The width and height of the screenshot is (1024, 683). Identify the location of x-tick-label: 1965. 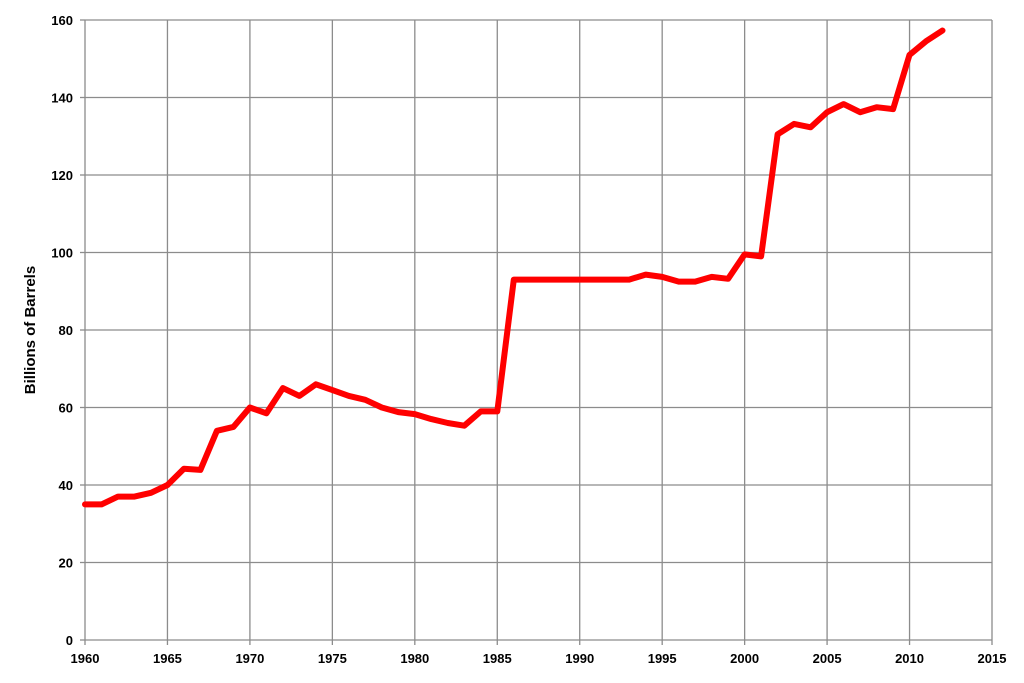
(167, 658).